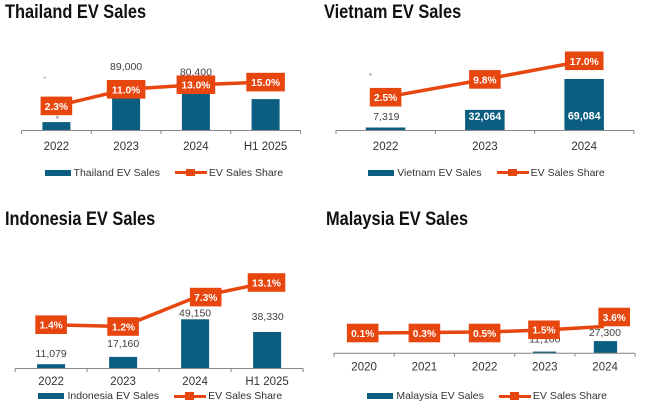 The height and width of the screenshot is (407, 652). I want to click on svg-text: 38,330, so click(268, 317).